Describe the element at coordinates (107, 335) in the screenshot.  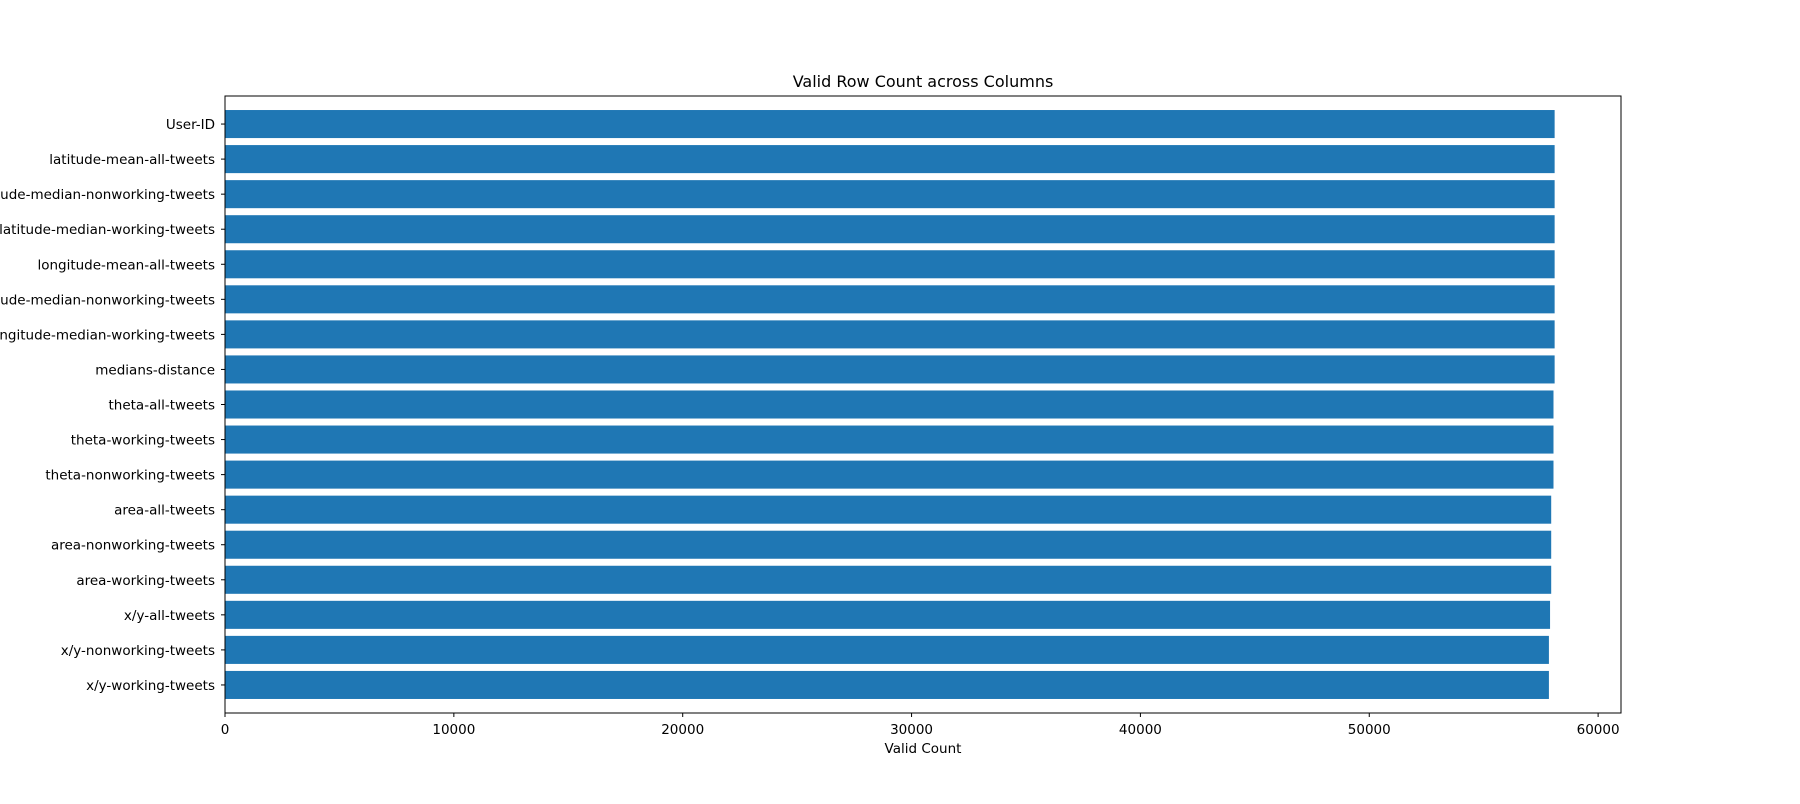
I see `y-tick-label: longitude-median-working-tweets` at that location.